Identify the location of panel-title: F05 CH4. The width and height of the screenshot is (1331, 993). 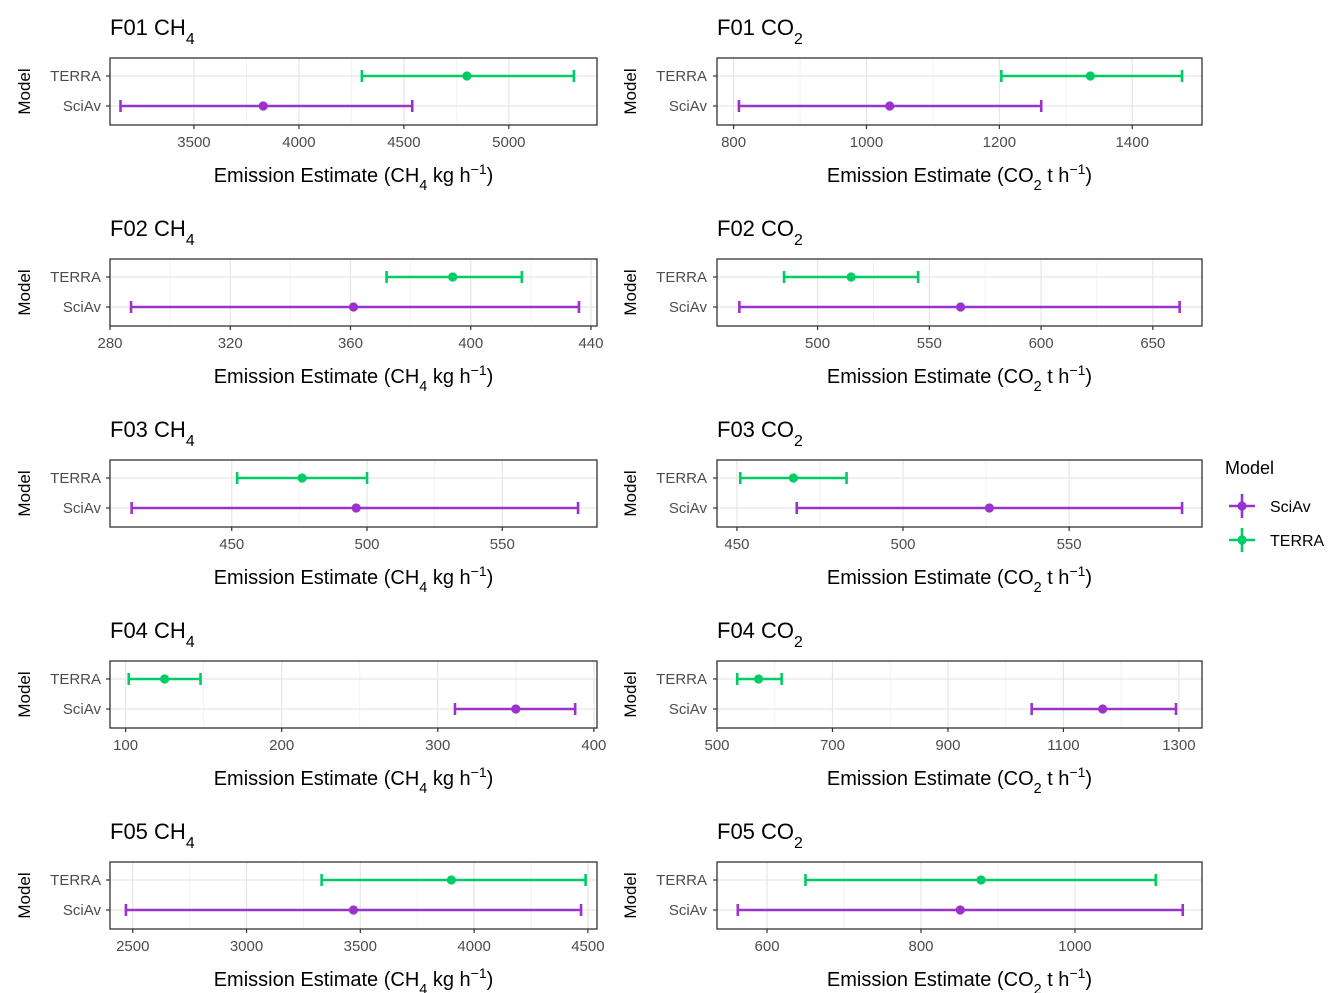
(152, 835).